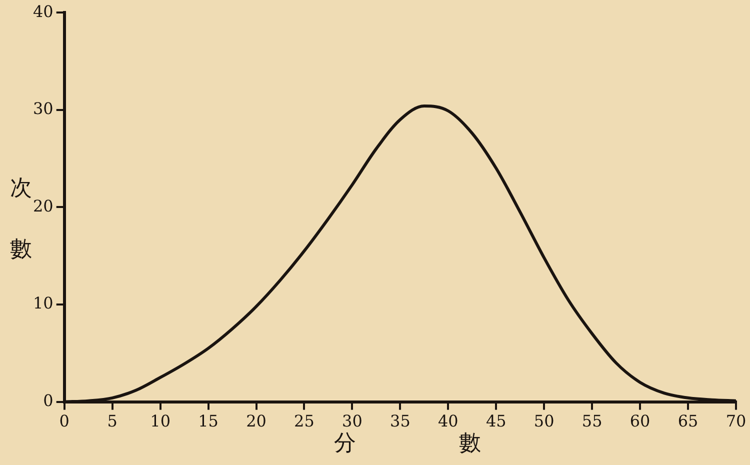  I want to click on x-tick-label: 10, so click(160, 421).